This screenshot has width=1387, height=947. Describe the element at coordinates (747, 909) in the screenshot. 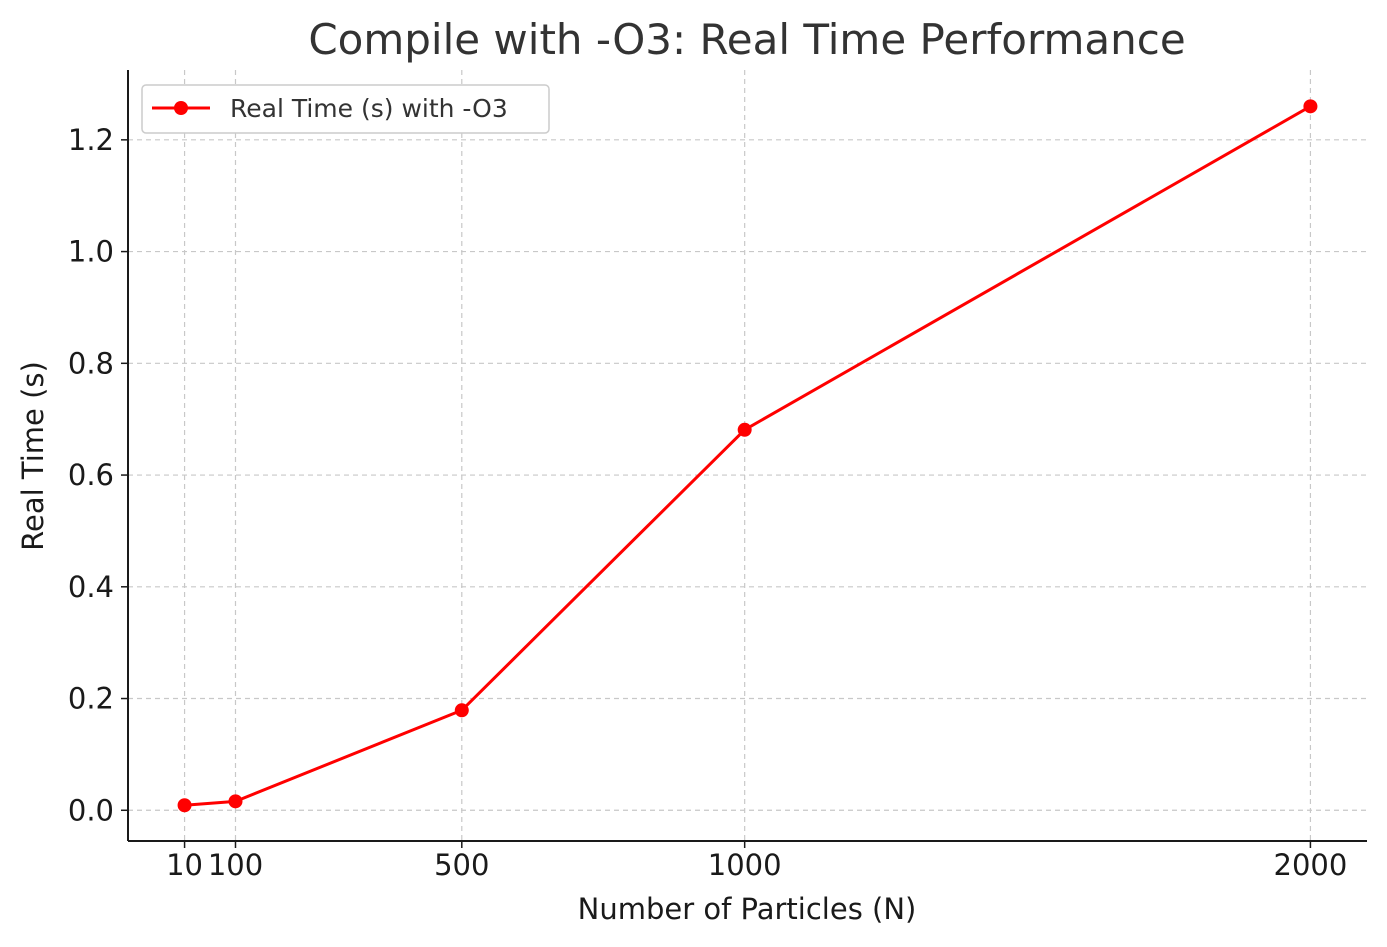

I see `x-axis-label: Number of Particles (N)` at that location.